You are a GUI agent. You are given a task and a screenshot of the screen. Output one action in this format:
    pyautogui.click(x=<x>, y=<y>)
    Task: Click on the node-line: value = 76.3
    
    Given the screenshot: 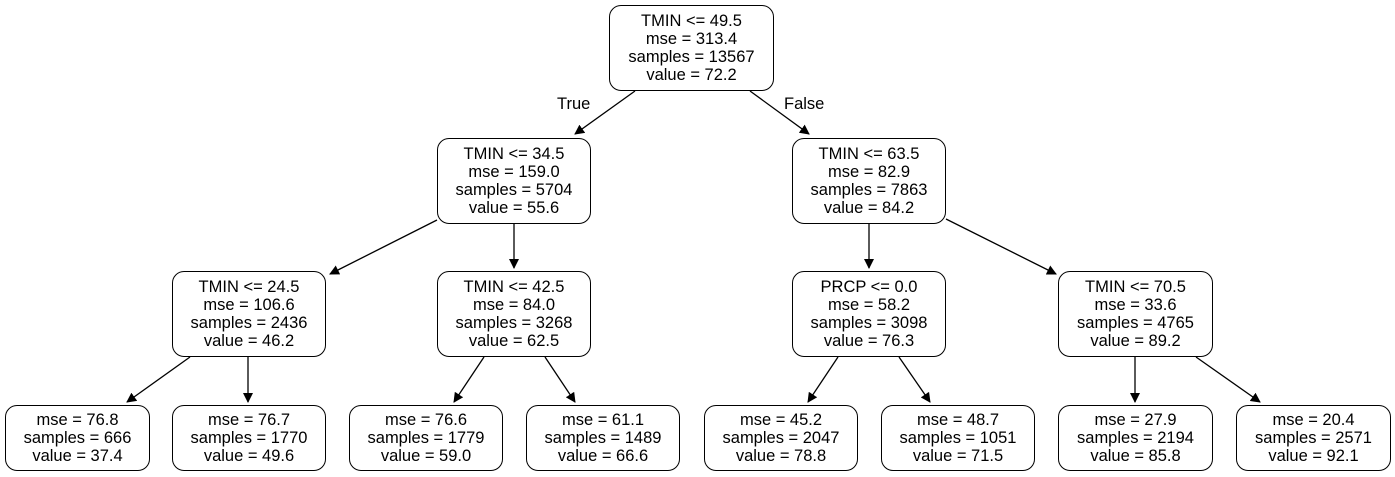 What is the action you would take?
    pyautogui.click(x=869, y=341)
    